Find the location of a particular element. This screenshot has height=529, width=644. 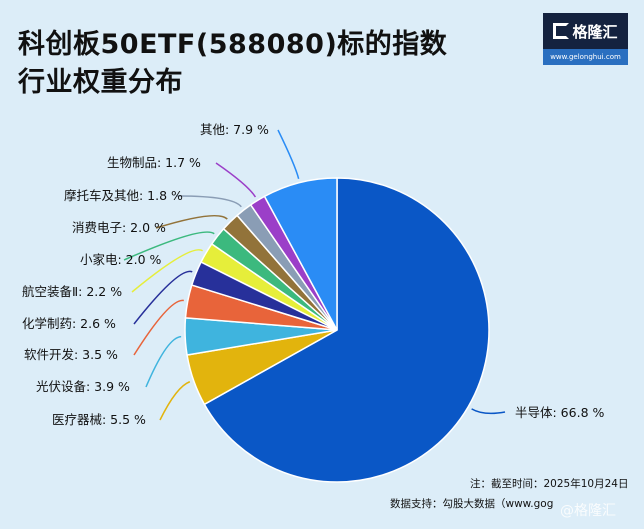

data-source: 数据支持：勾股大数据（www.gog is located at coordinates (472, 504).